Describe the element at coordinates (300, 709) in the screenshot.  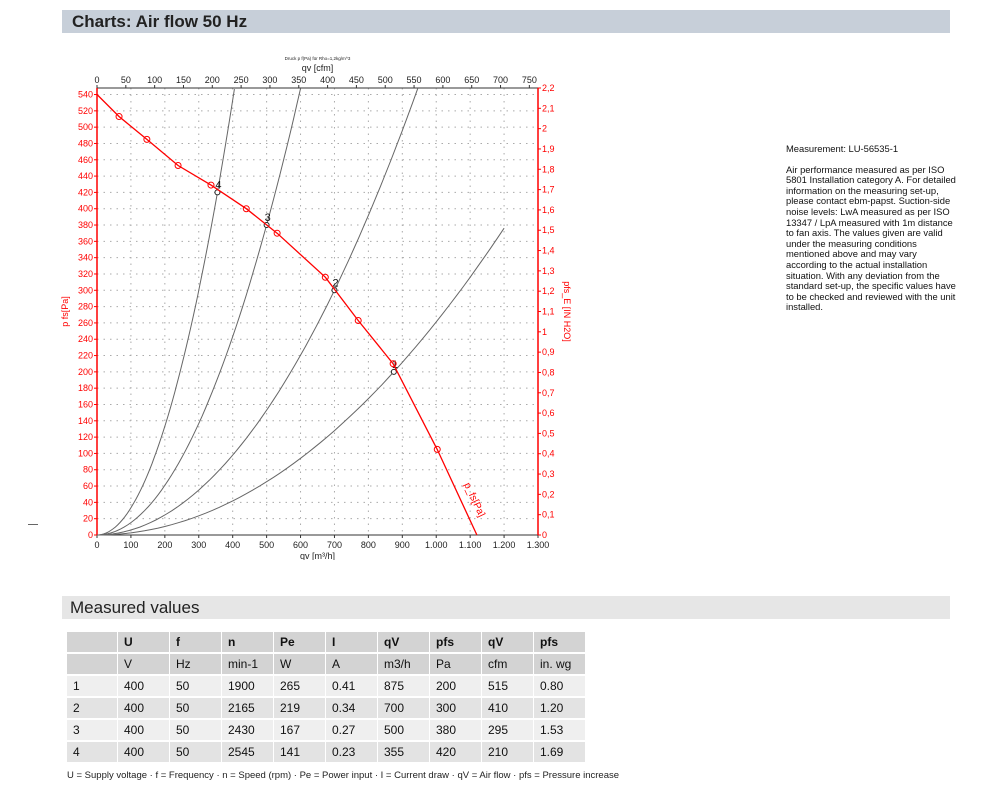
I see `table-cell: 219` at that location.